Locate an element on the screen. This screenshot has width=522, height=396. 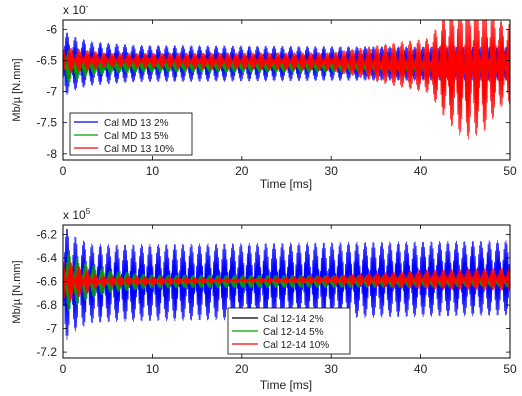
y-tick-label: -6 is located at coordinates (51, 29).